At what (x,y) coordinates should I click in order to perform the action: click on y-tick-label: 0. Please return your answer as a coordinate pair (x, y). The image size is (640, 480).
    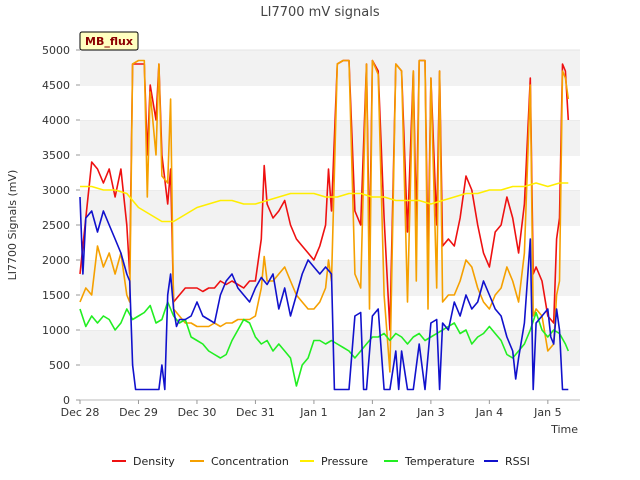
    Looking at the image, I should click on (66, 400).